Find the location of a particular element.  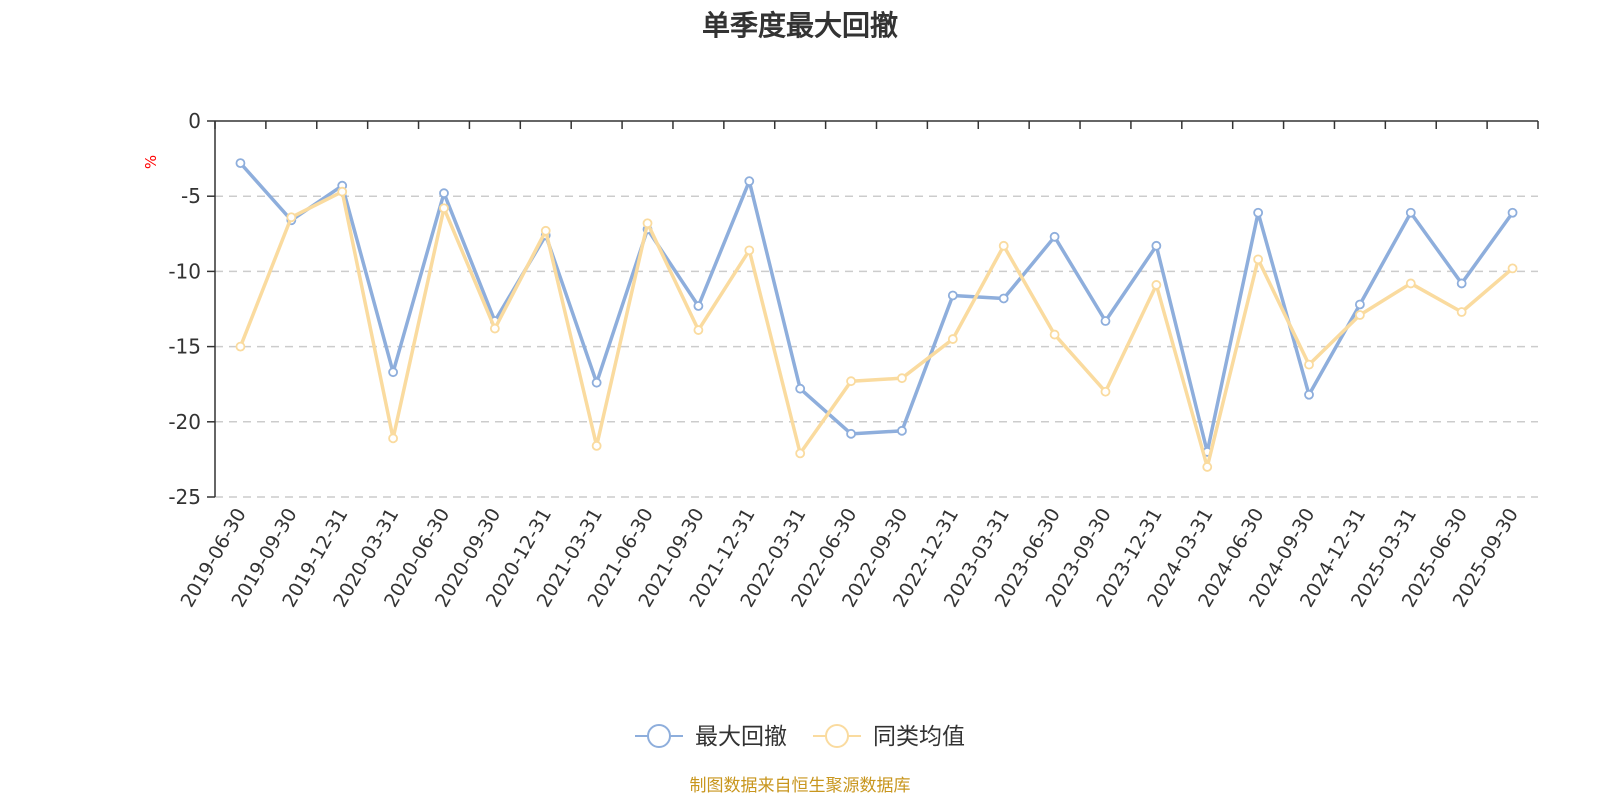

y-axis-unit-label: % is located at coordinates (151, 162).